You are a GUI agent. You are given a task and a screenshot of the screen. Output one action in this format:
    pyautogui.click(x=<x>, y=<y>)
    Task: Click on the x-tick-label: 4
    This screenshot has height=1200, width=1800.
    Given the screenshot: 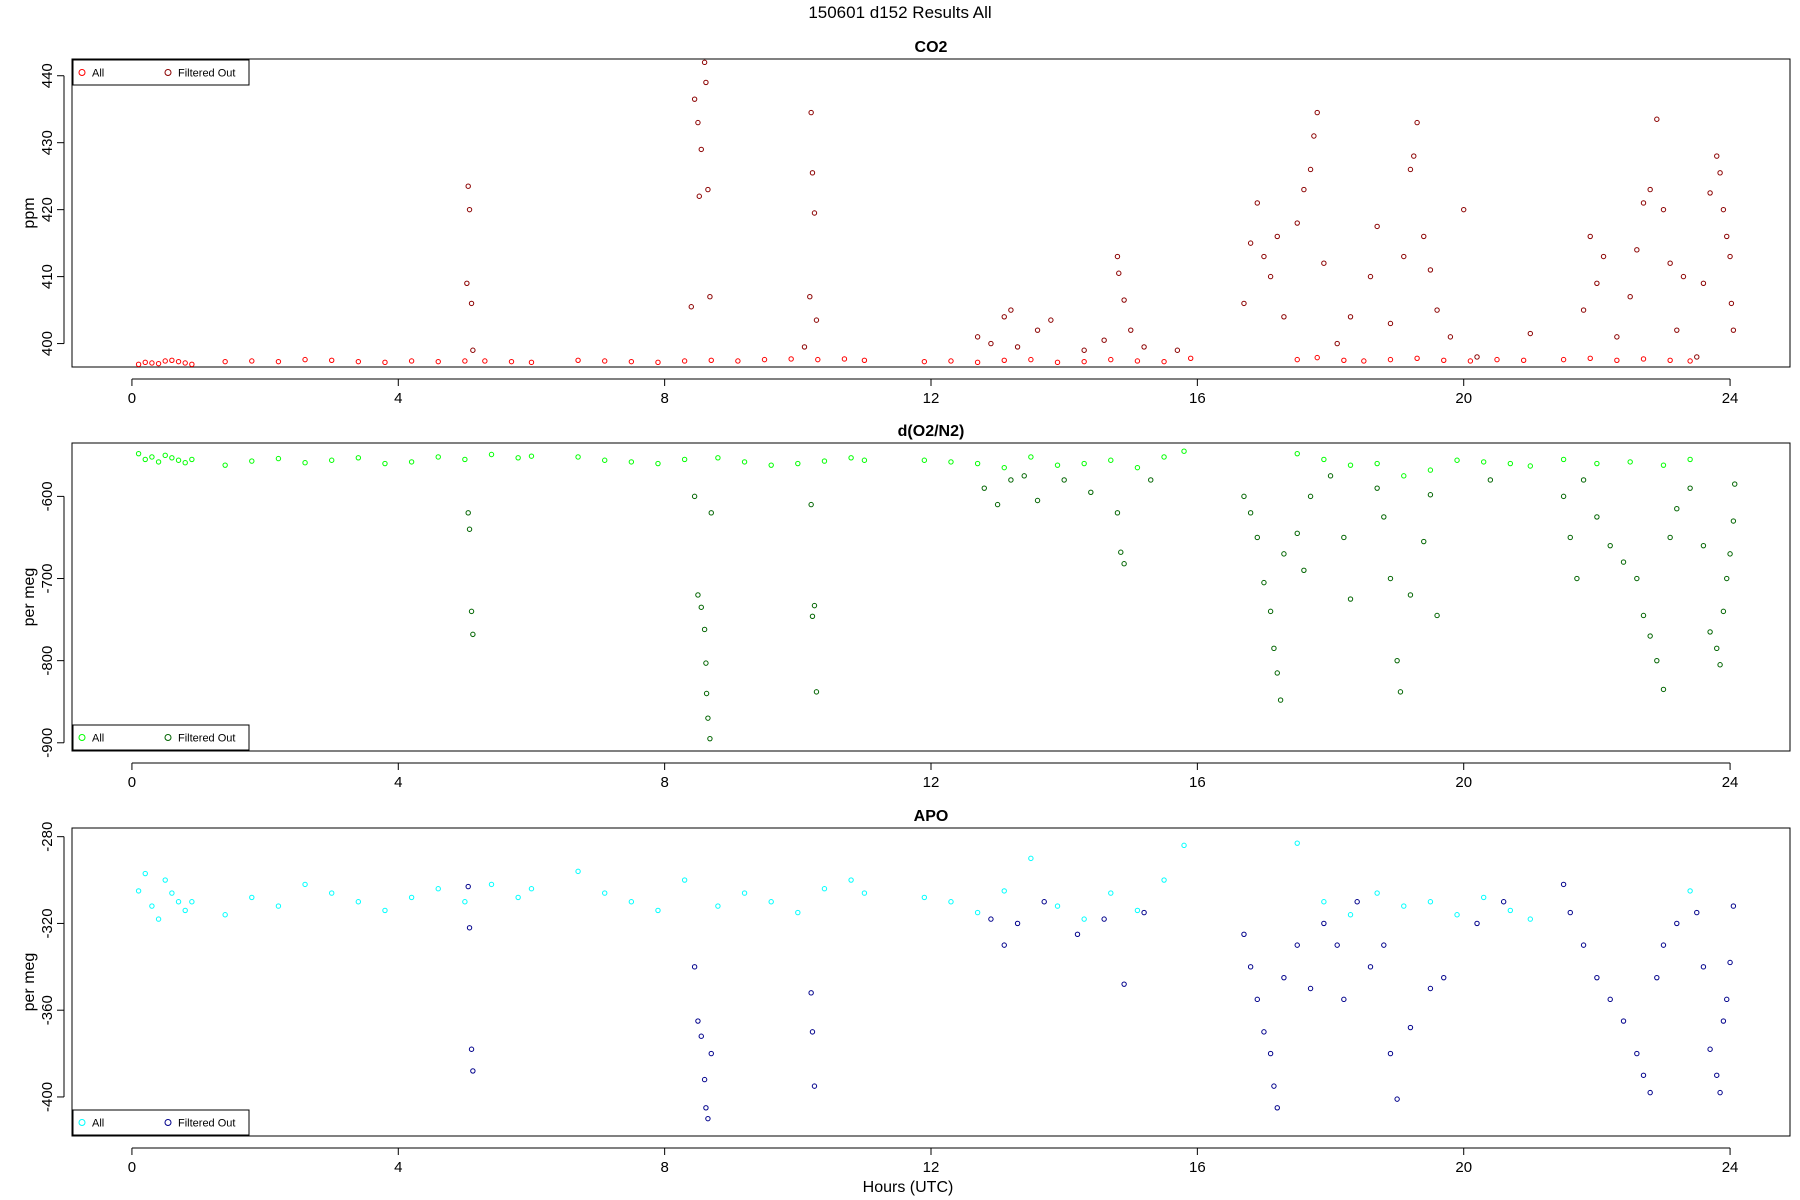 What is the action you would take?
    pyautogui.click(x=398, y=1167)
    